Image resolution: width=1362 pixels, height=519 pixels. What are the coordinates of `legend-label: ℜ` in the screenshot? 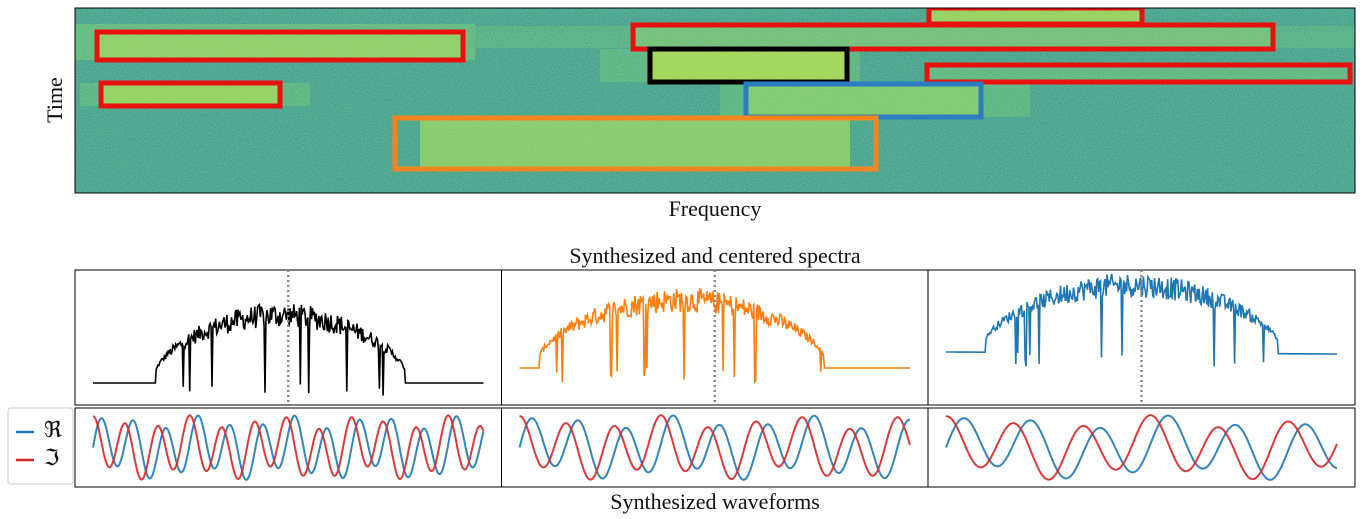 It's located at (53, 429).